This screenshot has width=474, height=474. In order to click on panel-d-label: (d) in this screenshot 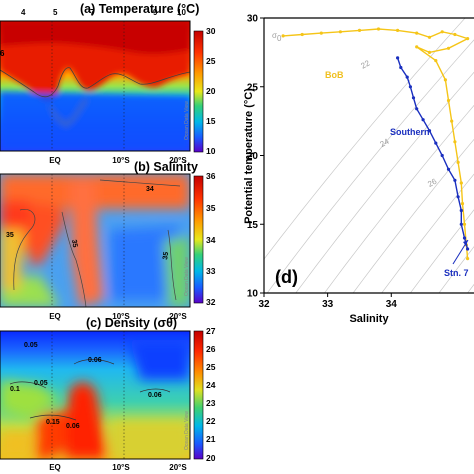, I will do `click(286, 277)`.